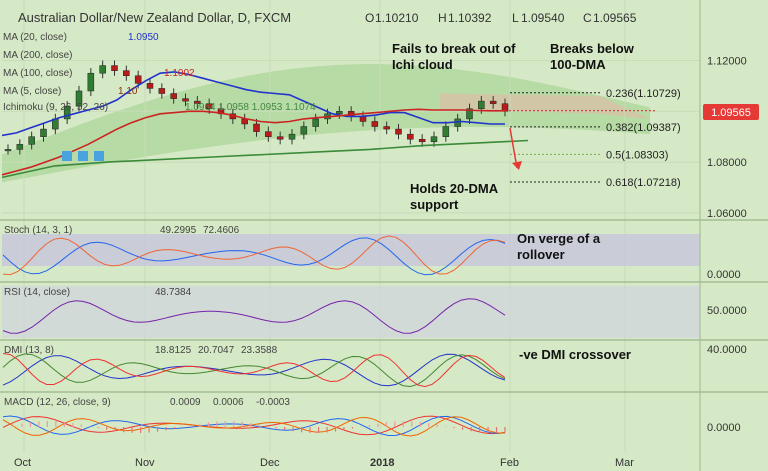  I want to click on y-tick-label: 1.06000, so click(727, 214).